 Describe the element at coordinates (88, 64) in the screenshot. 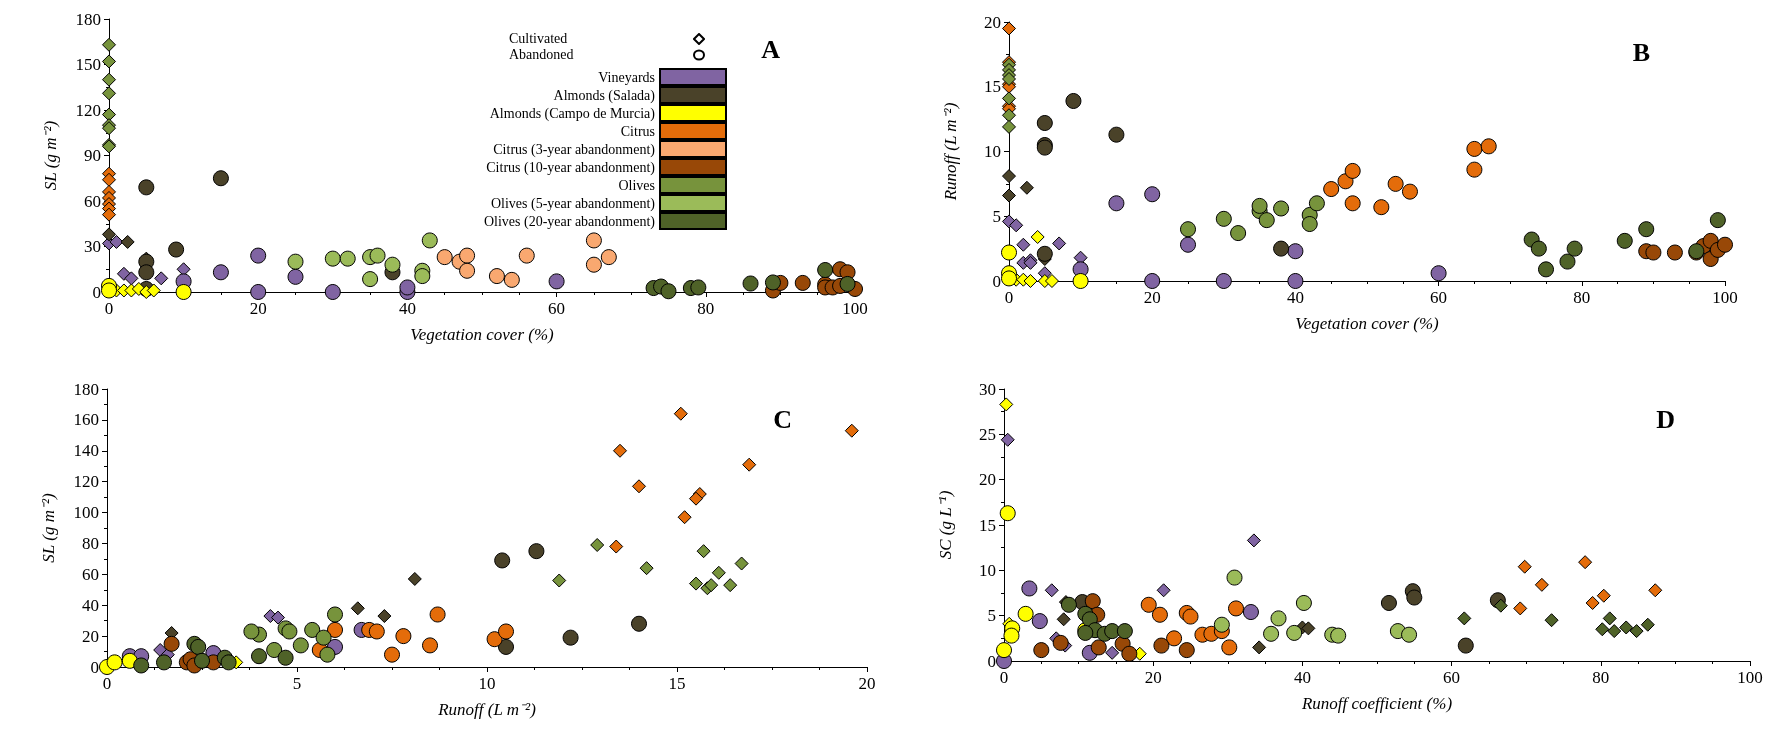

I see `y-tick-label: 150` at that location.